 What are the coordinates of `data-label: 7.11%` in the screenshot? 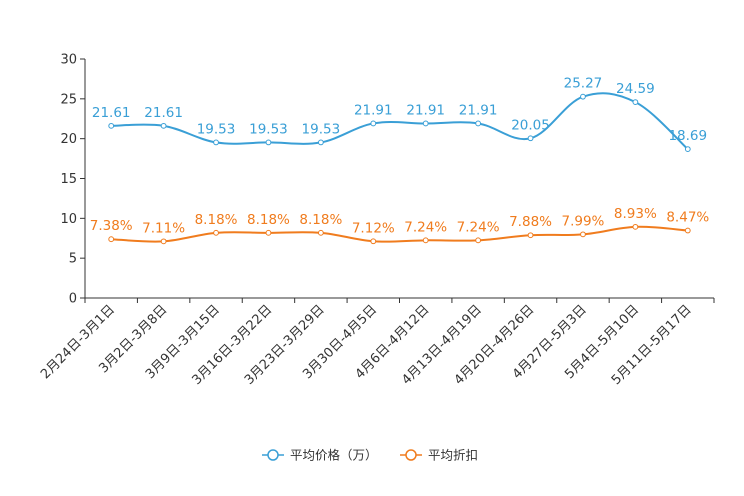 It's located at (163, 228).